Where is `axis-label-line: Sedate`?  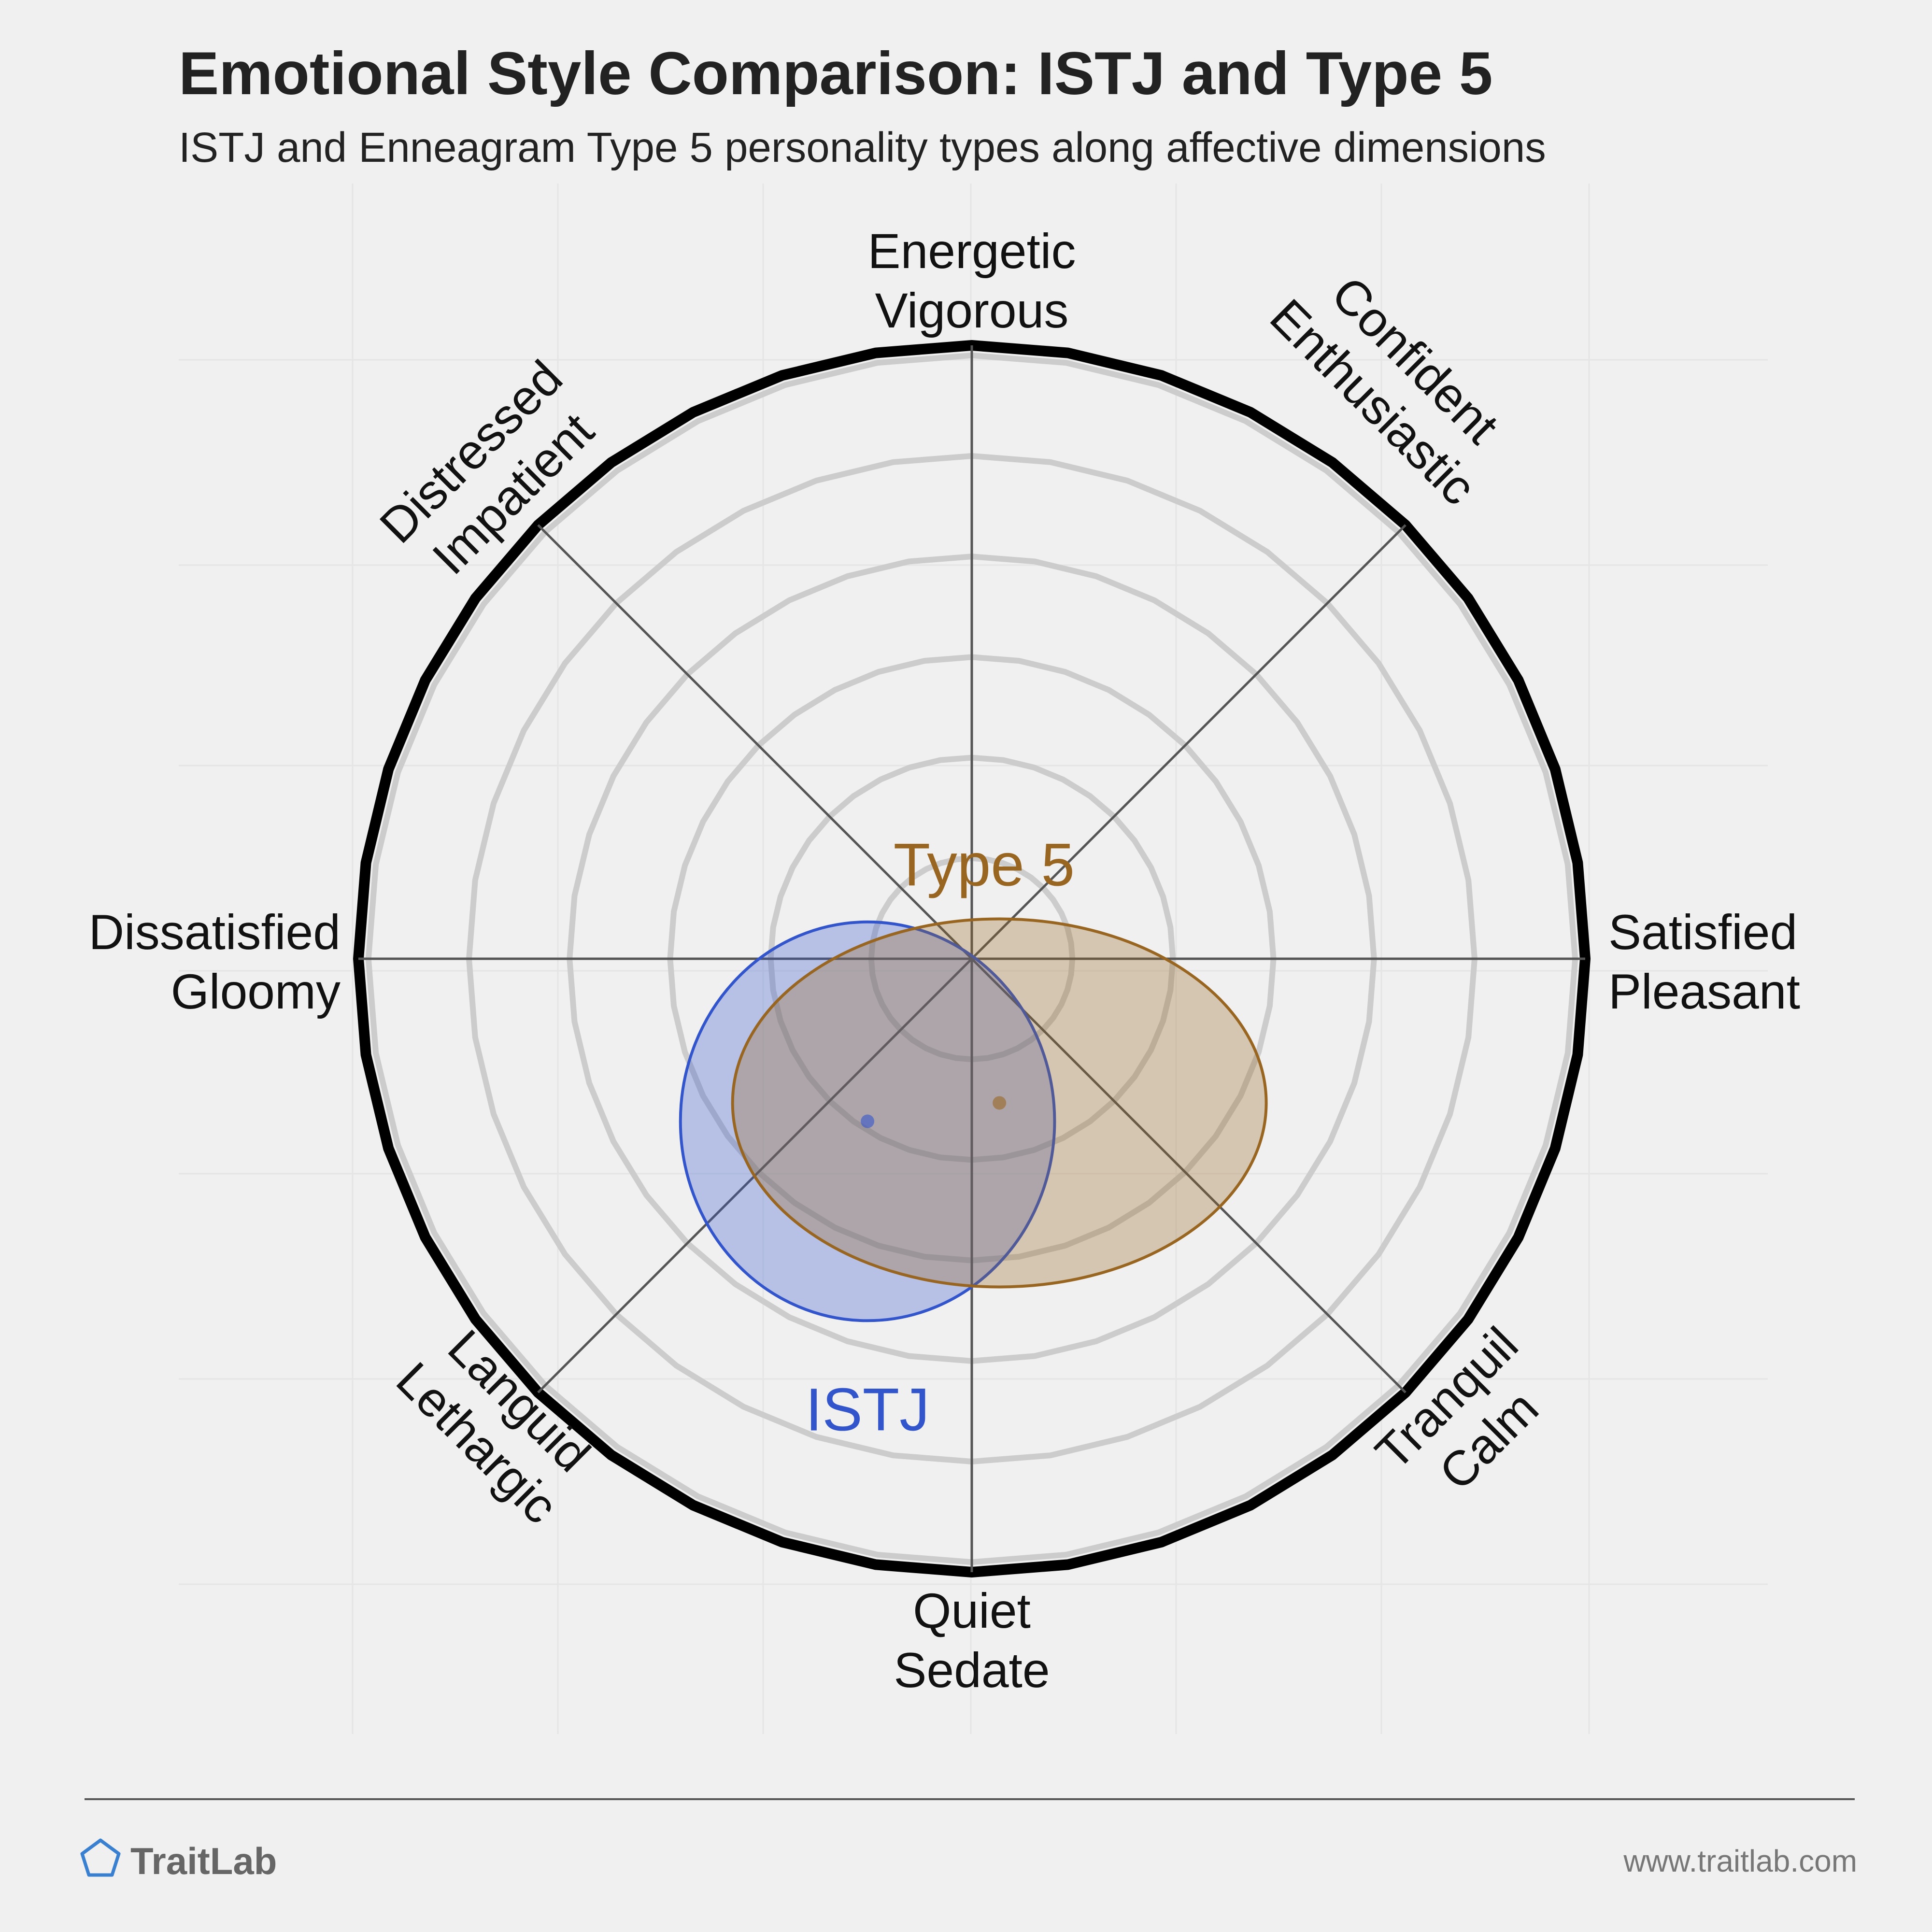
axis-label-line: Sedate is located at coordinates (972, 1670).